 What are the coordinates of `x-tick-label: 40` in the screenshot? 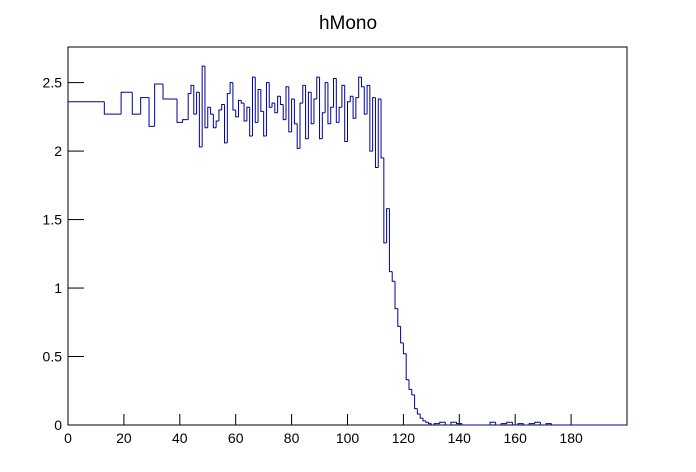 It's located at (180, 438).